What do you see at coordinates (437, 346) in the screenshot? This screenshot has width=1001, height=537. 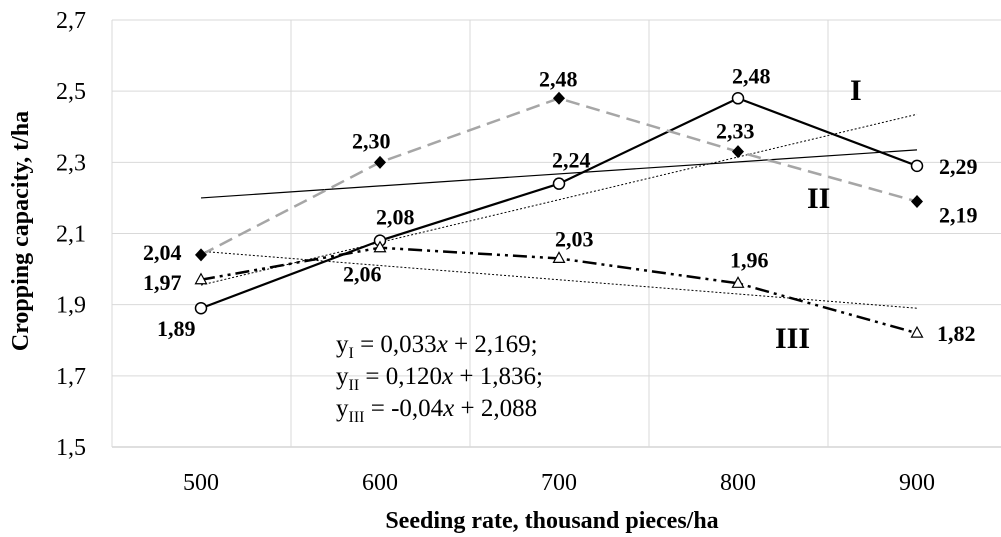 I see `trend-equation-I: yI = 0,033x + 2,169;` at bounding box center [437, 346].